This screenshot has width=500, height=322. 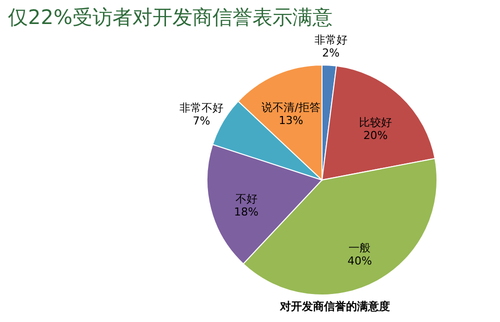 I want to click on slice-label: 说不清/拒答, so click(x=291, y=107).